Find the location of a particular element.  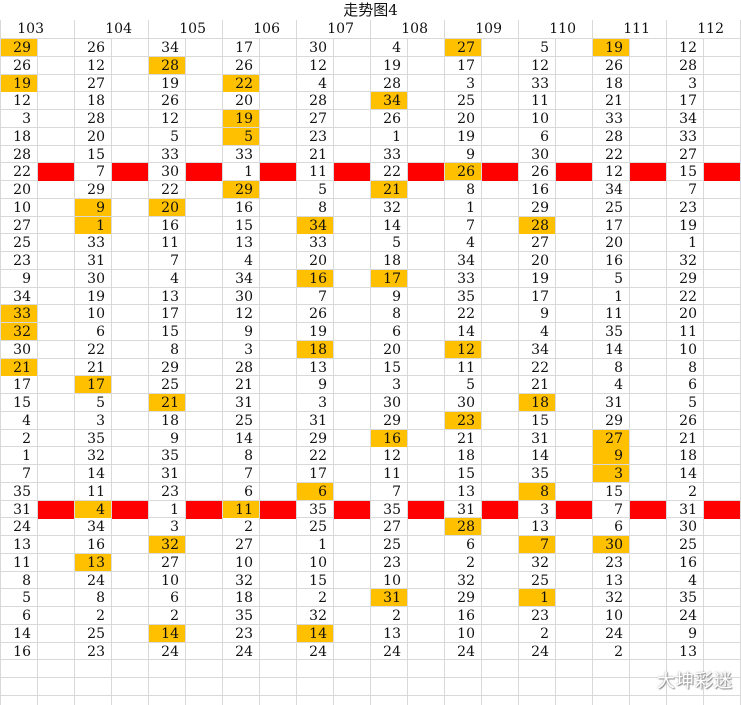

table-cell: 34 is located at coordinates (540, 350).